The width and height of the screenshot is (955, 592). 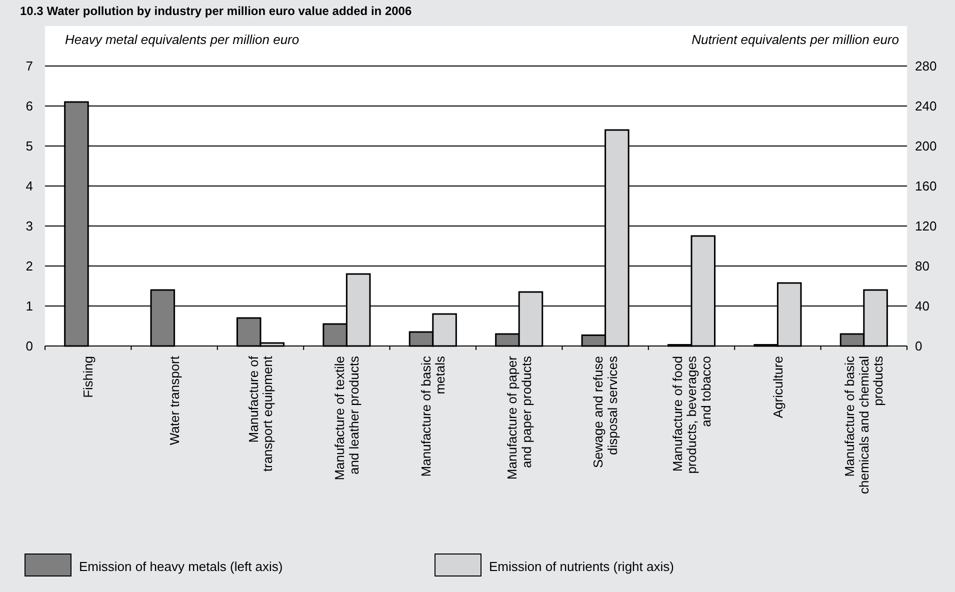 I want to click on x-tick-label: Manufacture of transport equipment, so click(x=261, y=414).